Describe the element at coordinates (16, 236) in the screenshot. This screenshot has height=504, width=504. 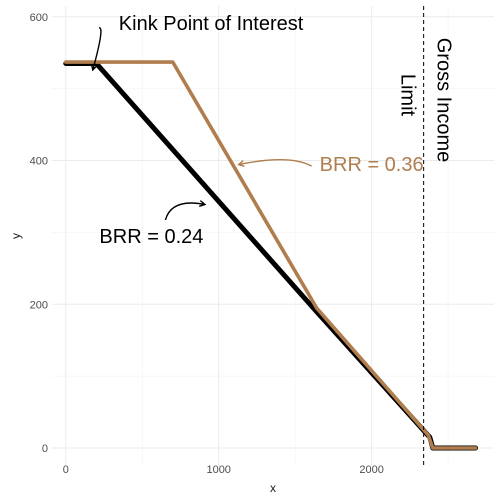
I see `y-axis-title: y` at that location.